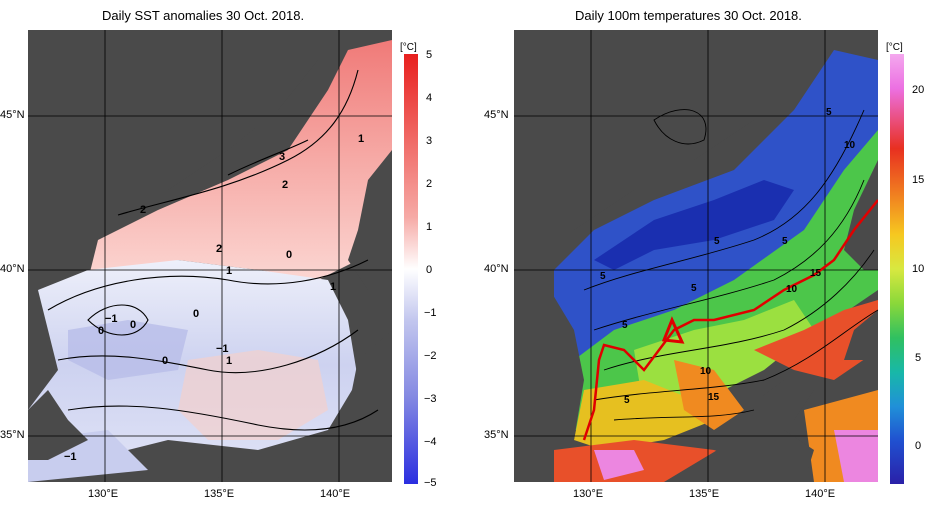  Describe the element at coordinates (408, 47) in the screenshot. I see `left-colorbar-unit: [°C]` at that location.